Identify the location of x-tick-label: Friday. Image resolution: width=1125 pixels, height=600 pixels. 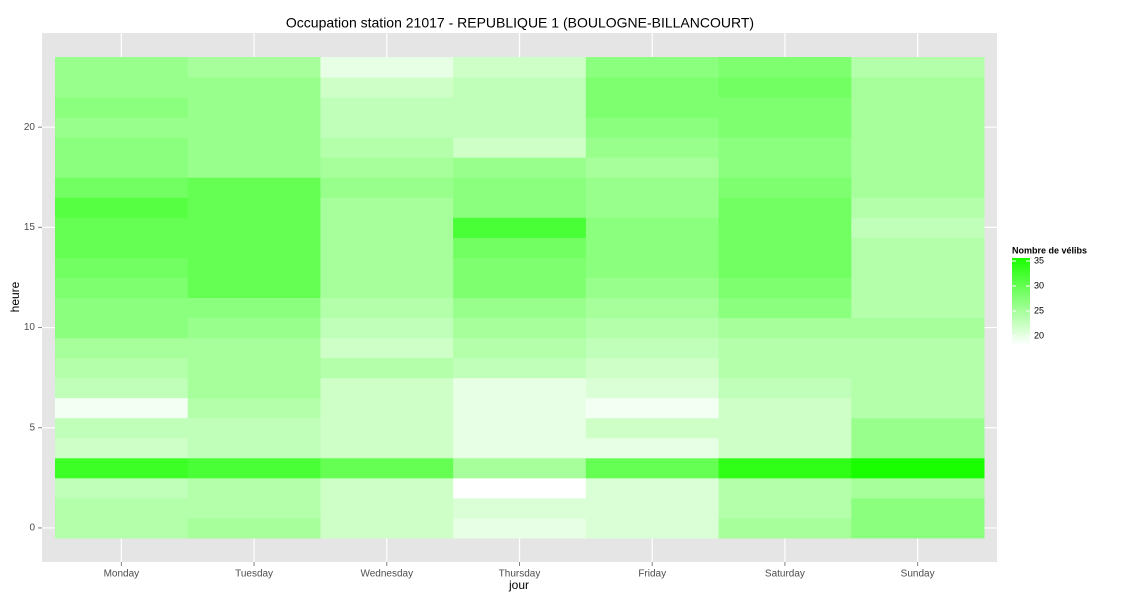
(652, 574).